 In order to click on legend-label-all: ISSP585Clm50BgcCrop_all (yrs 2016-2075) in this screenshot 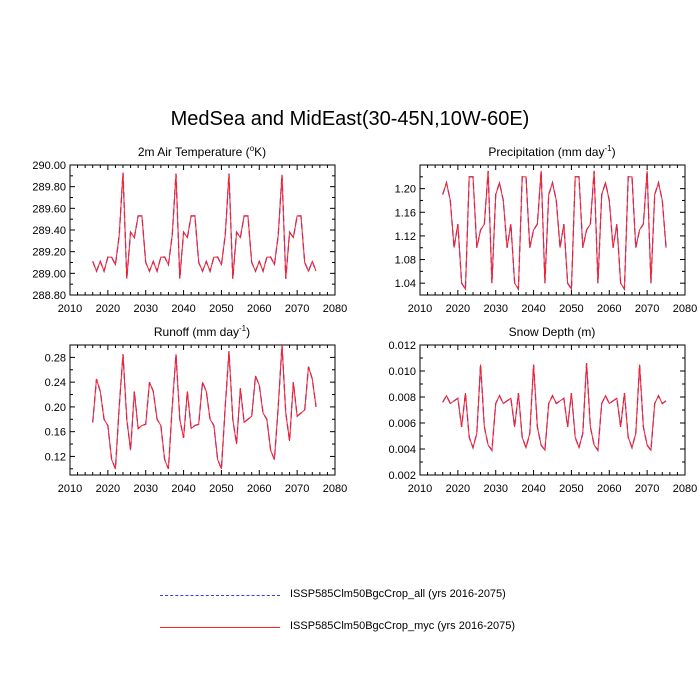, I will do `click(398, 594)`.